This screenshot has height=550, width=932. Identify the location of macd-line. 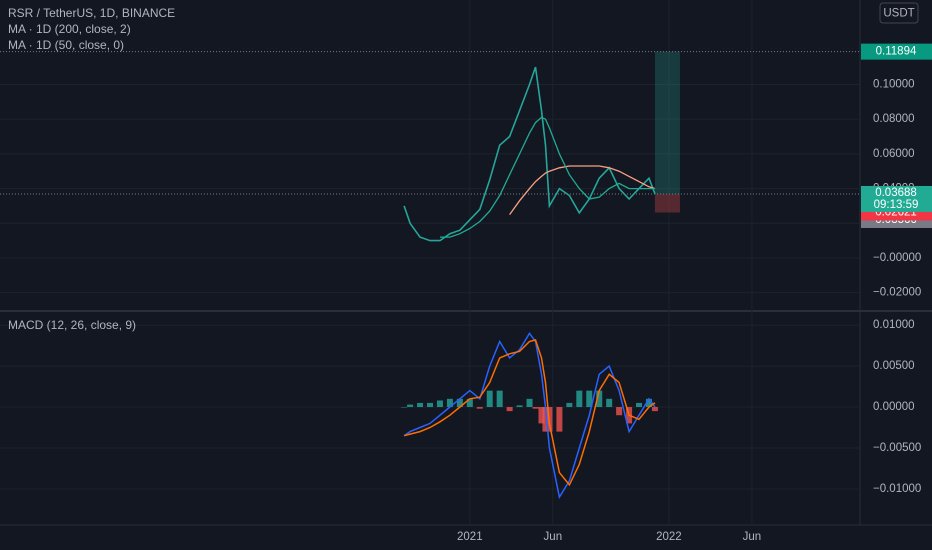
(529, 412).